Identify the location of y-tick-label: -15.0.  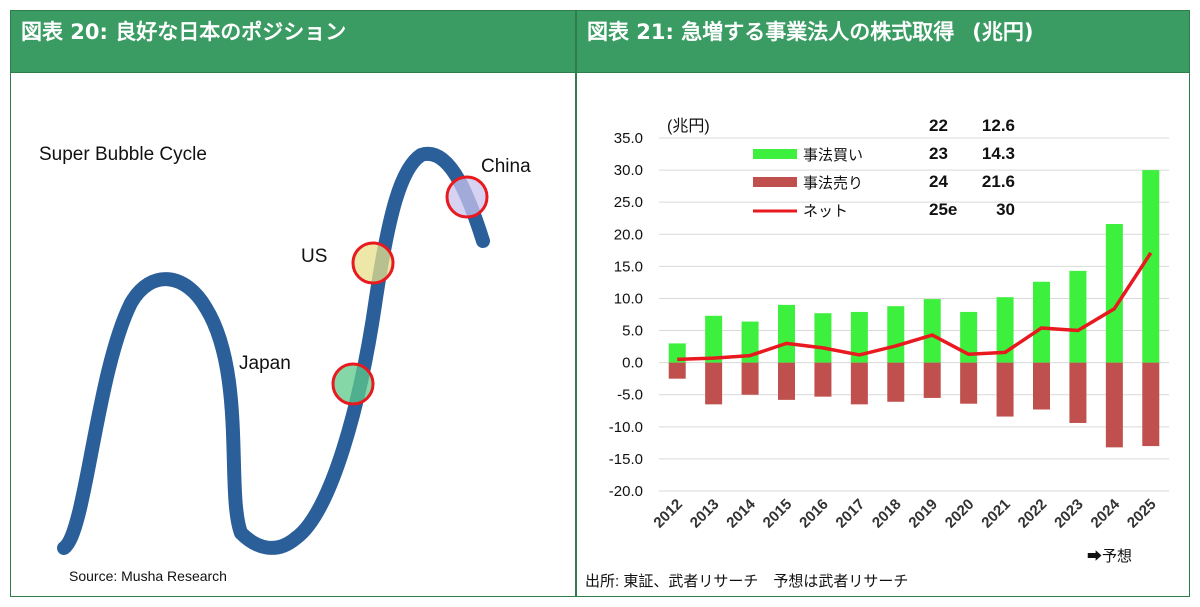
(626, 459).